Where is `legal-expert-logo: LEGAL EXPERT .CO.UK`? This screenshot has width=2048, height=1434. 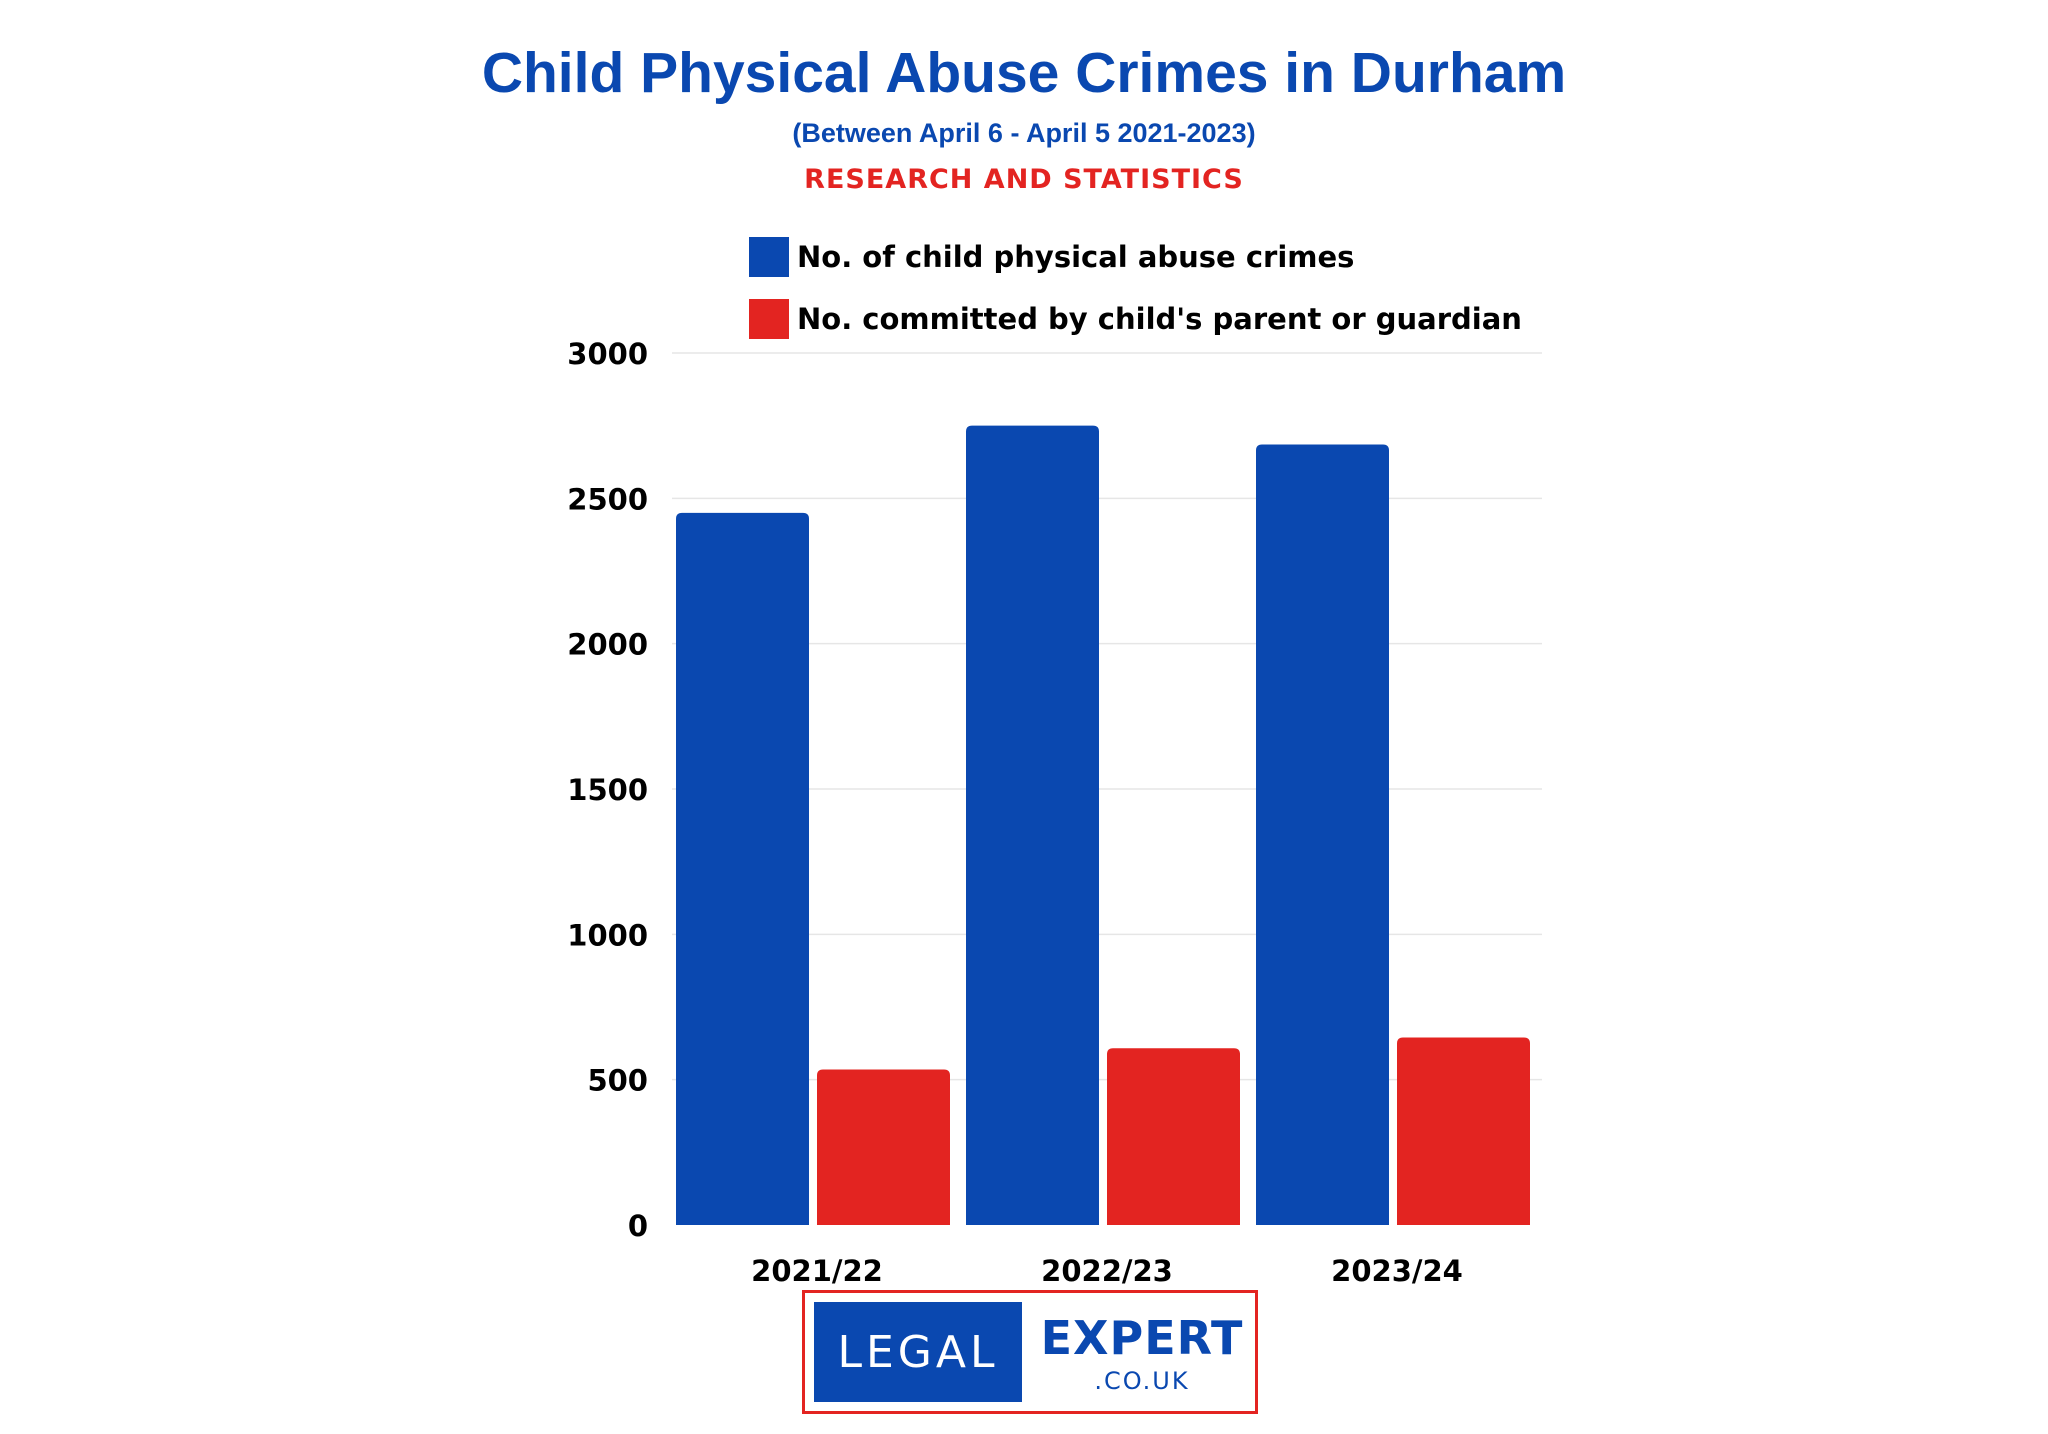 legal-expert-logo: LEGAL EXPERT .CO.UK is located at coordinates (1030, 1352).